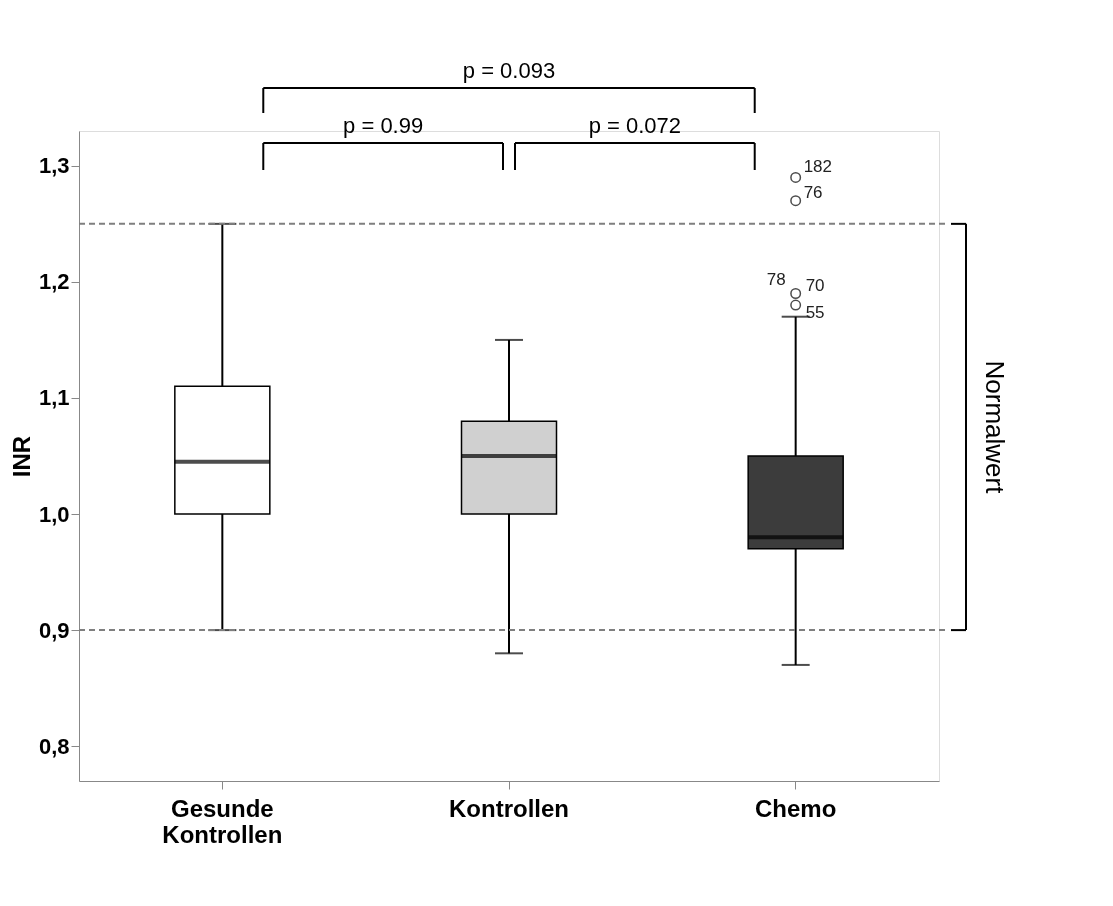 The height and width of the screenshot is (906, 1113). What do you see at coordinates (222, 821) in the screenshot?
I see `x-tick-label: Gesunde Kontrollen` at bounding box center [222, 821].